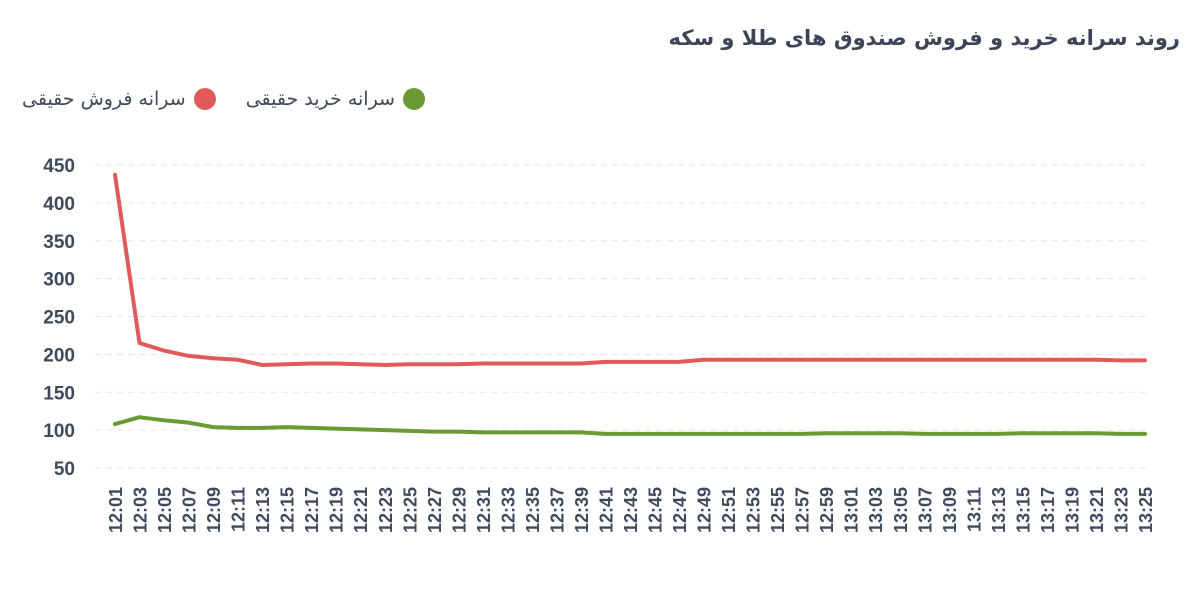 Image resolution: width=1204 pixels, height=613 pixels. What do you see at coordinates (59, 204) in the screenshot?
I see `y-tick-label: 400` at bounding box center [59, 204].